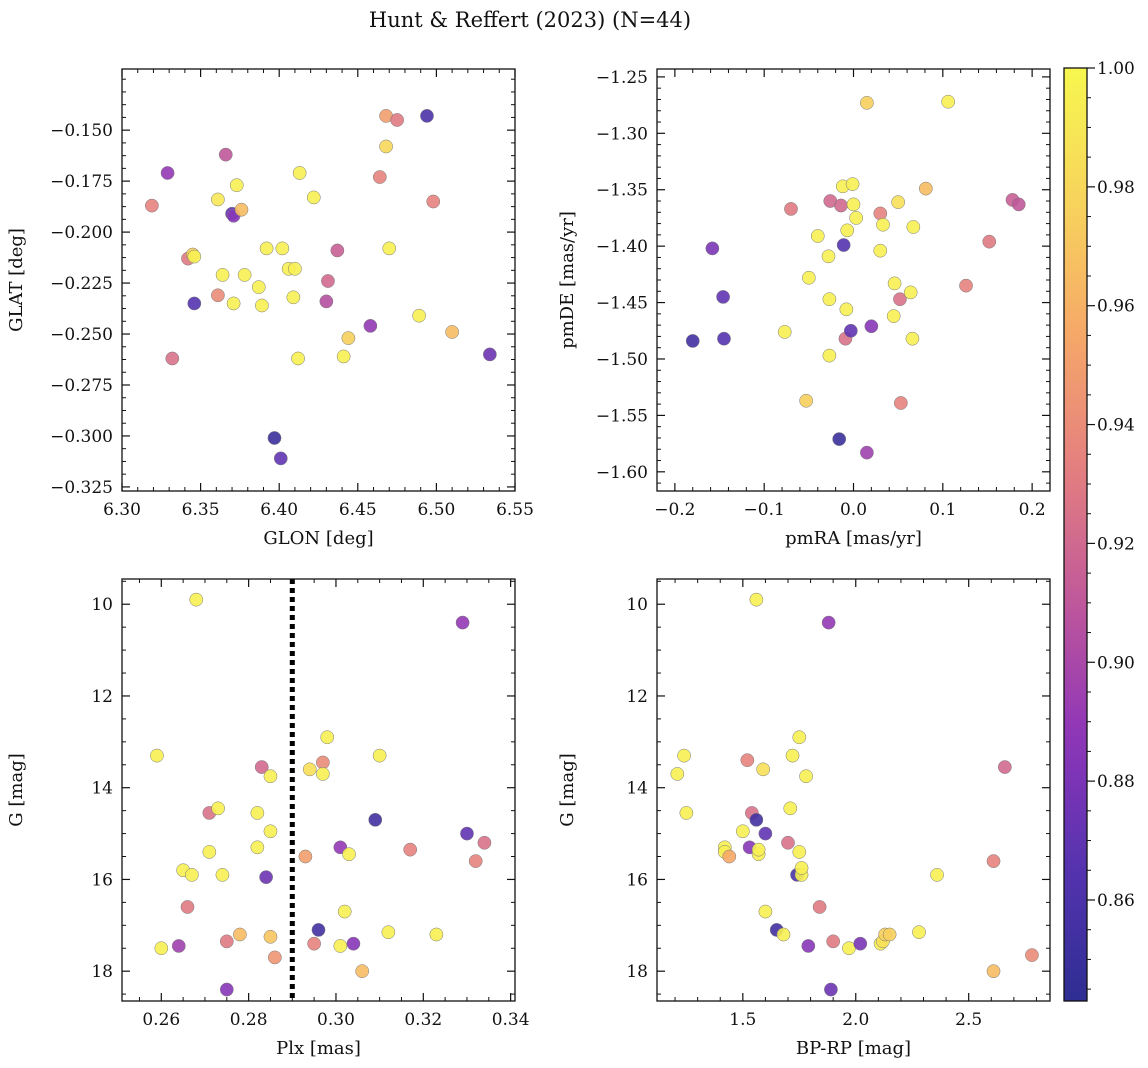  I want to click on x-tick-label: 2.5, so click(968, 1020).